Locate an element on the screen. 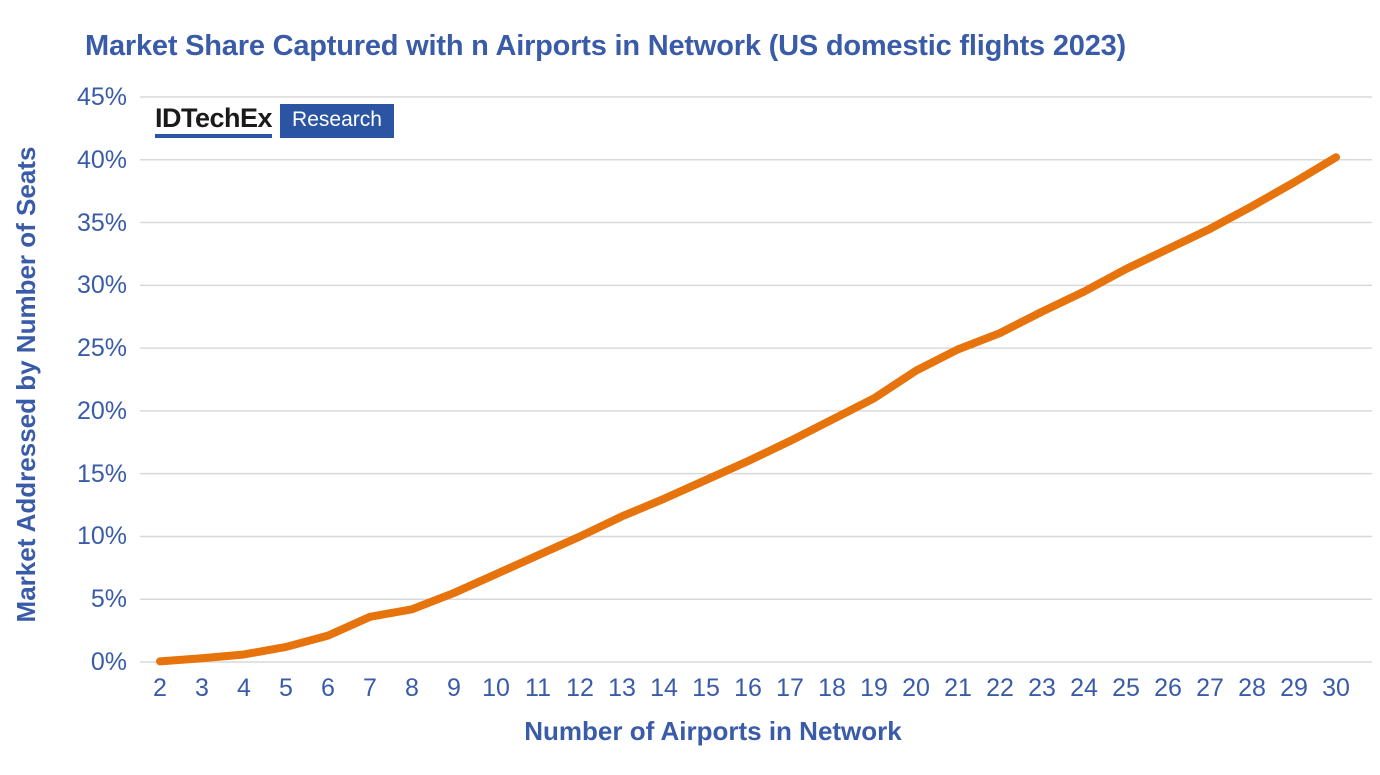 This screenshot has width=1380, height=775. x-tick-label: 2 is located at coordinates (160, 688).